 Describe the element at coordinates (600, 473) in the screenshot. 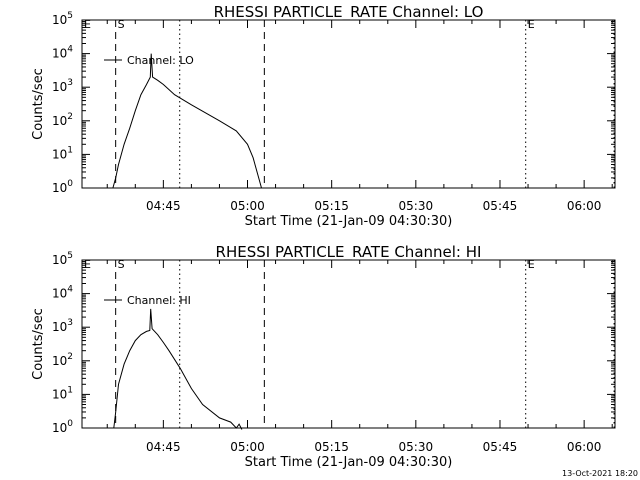

I see `footer-timestamp: 13-Oct-2021 18:20` at that location.